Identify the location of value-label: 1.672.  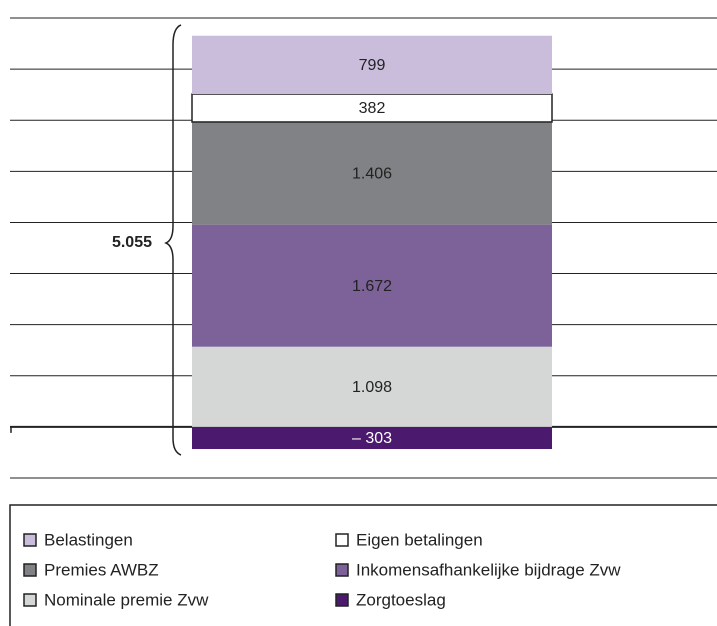
(372, 286).